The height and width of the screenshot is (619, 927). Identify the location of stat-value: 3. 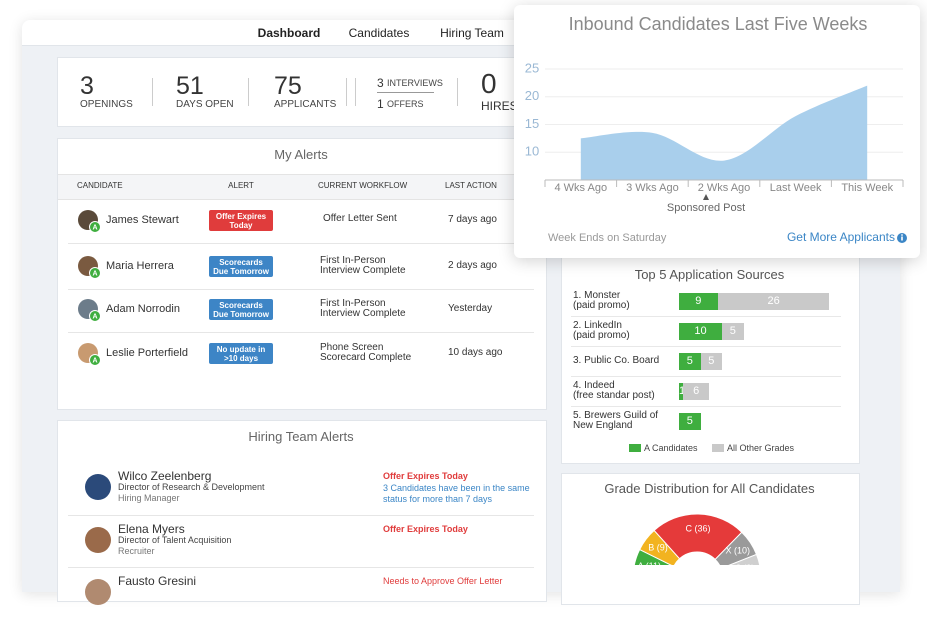
(87, 86).